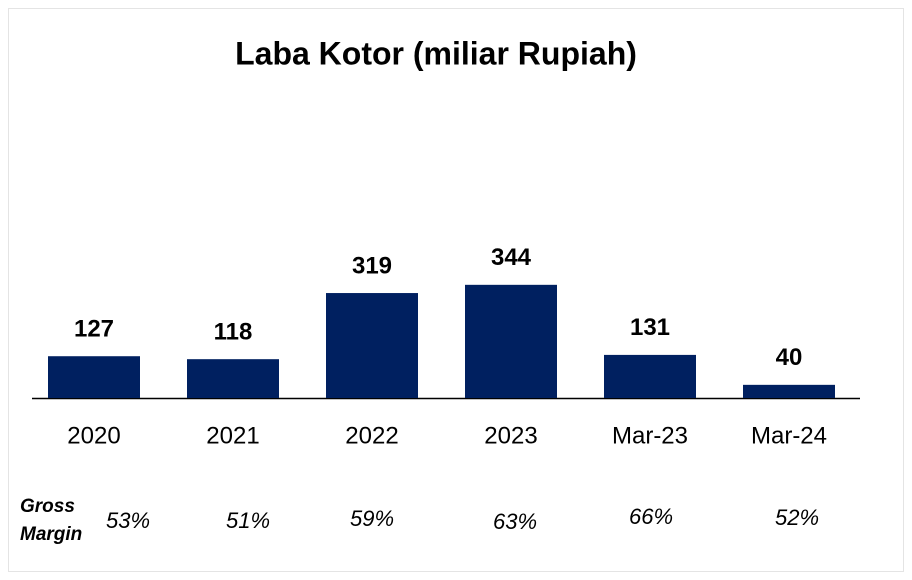 This screenshot has height=580, width=912. Describe the element at coordinates (510, 435) in the screenshot. I see `x-tick-label: 2023` at that location.